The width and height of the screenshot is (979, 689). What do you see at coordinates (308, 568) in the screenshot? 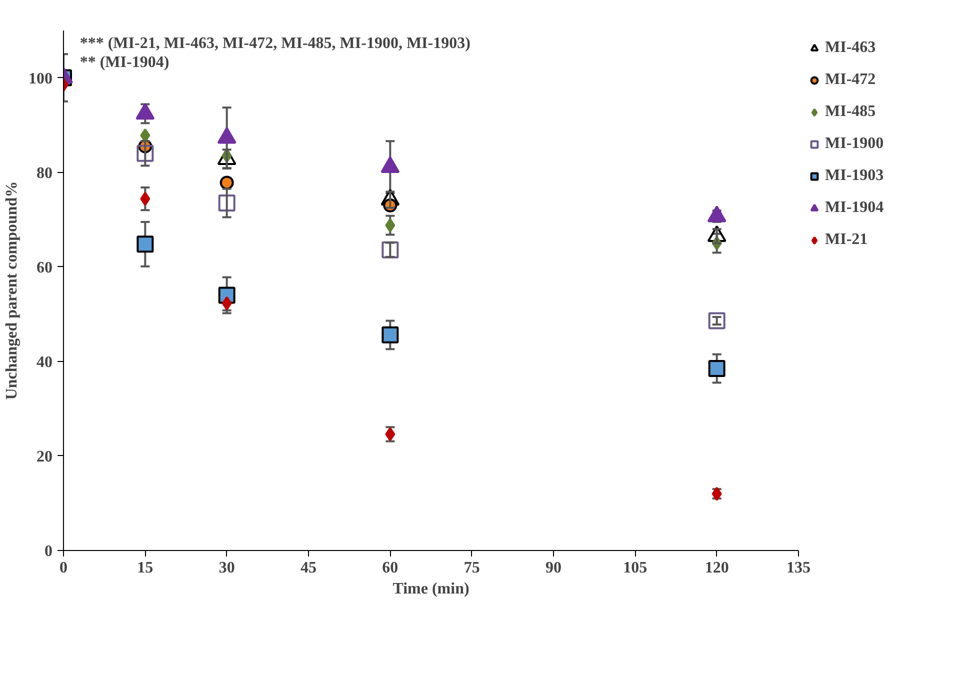
I see `x-tick-label: 45` at bounding box center [308, 568].